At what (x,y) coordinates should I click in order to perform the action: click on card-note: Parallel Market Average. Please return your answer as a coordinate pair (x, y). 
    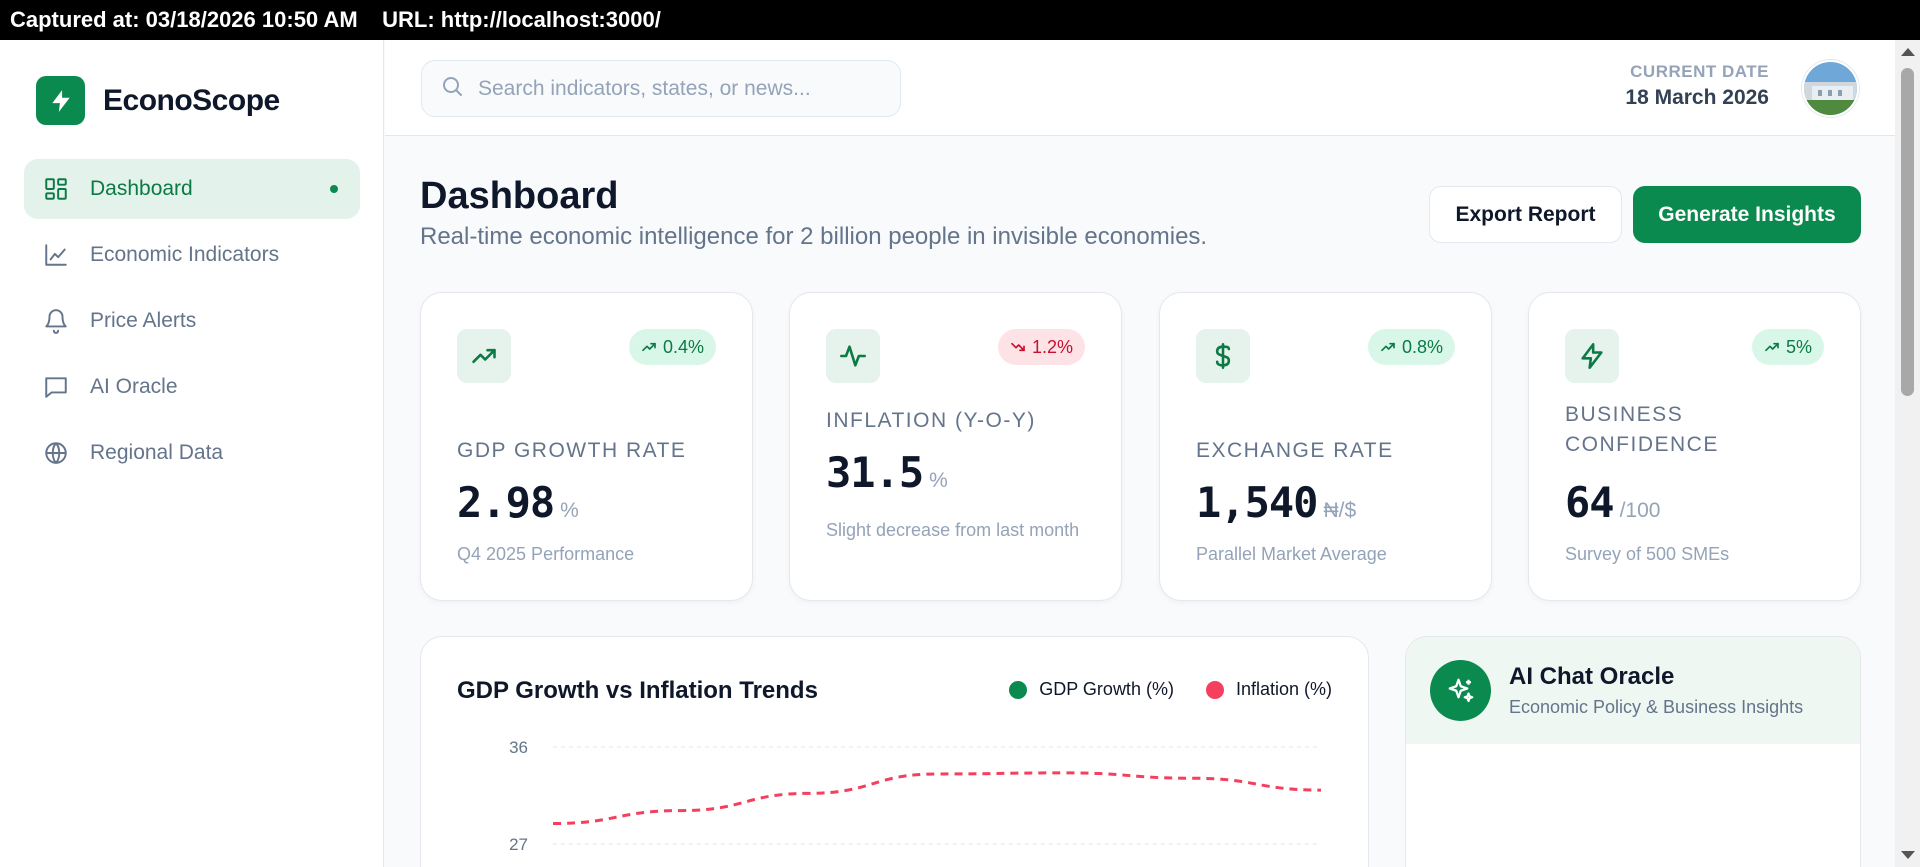
    Looking at the image, I should click on (1291, 554).